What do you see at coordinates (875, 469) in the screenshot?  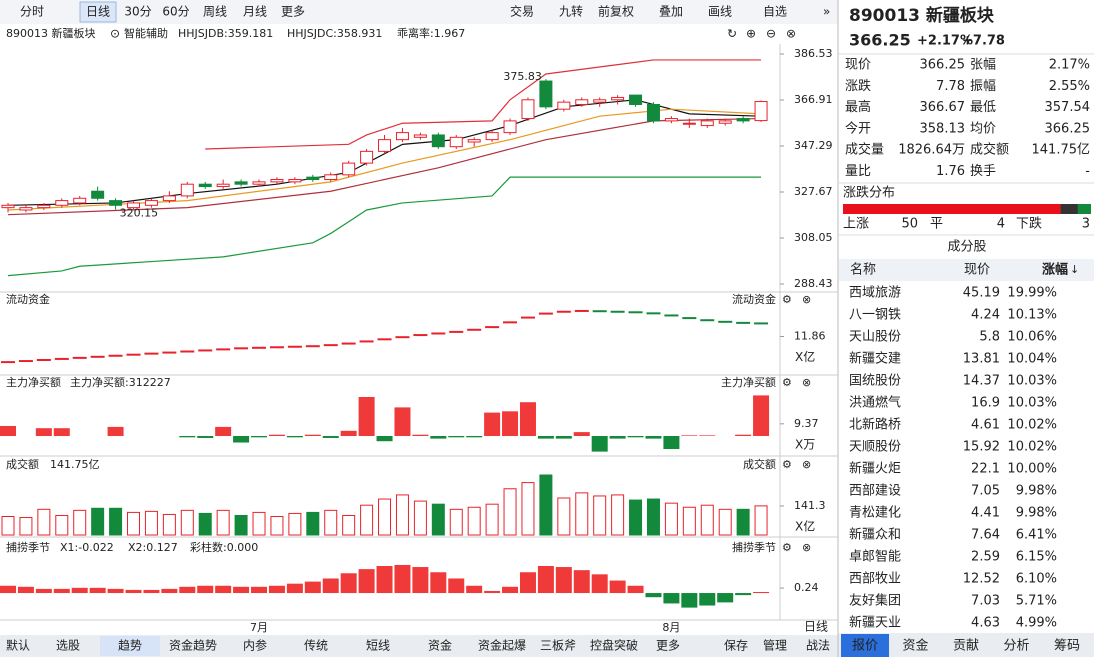 I see `stock-name: 新疆火炬` at bounding box center [875, 469].